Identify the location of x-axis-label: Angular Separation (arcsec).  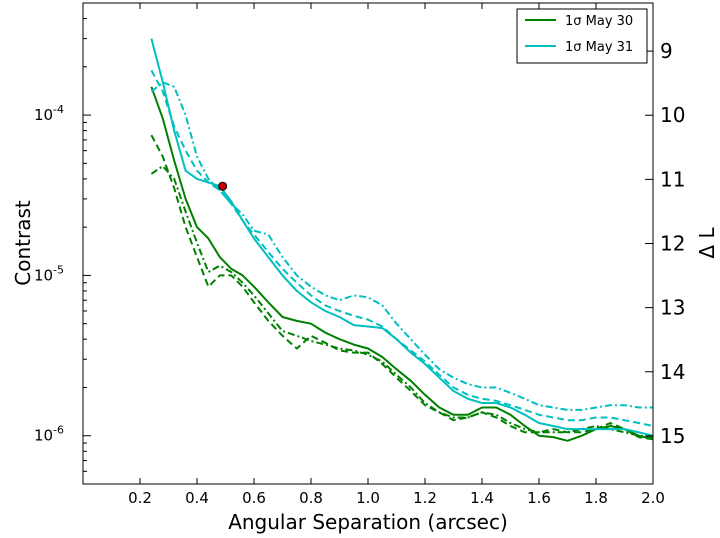
(368, 522).